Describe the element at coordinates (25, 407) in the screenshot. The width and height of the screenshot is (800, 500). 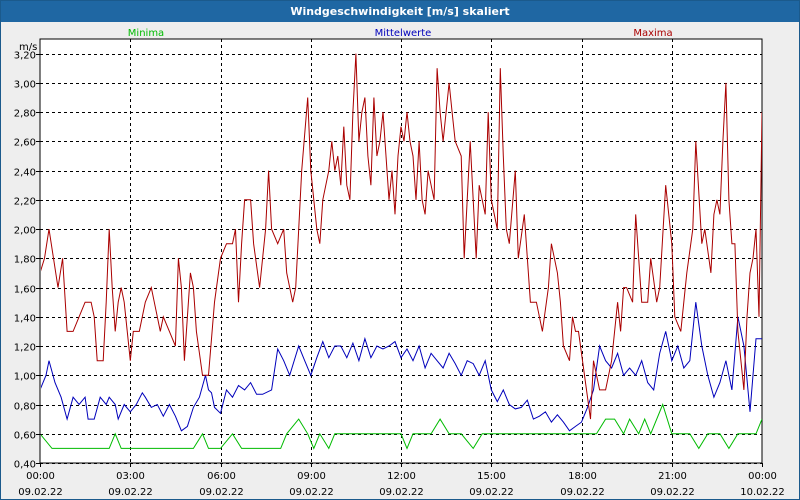
I see `y-tick-label: 0,80` at that location.